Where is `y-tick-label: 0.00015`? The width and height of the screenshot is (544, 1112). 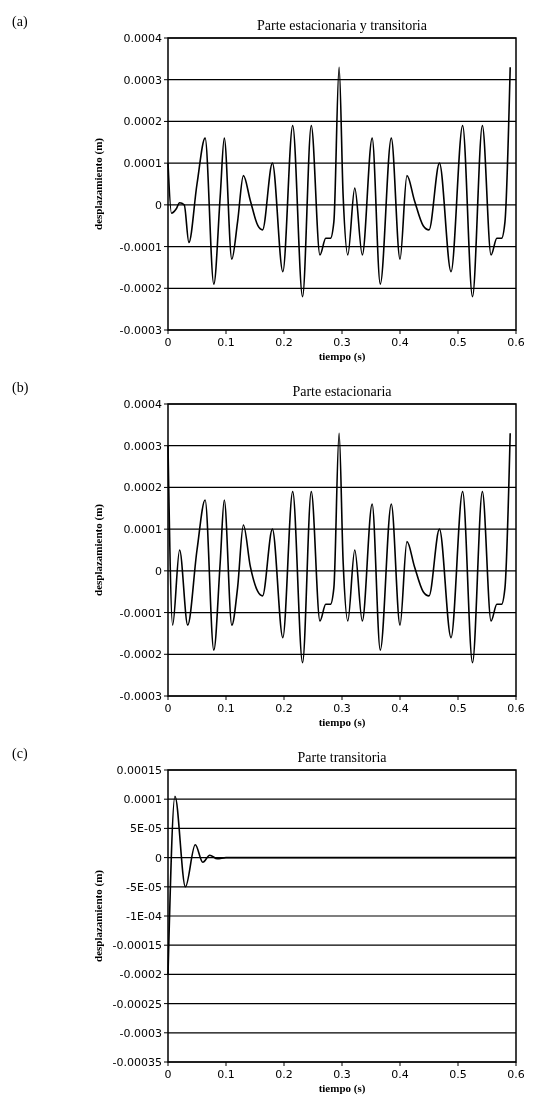
y-tick-label: 0.00015 is located at coordinates (139, 770).